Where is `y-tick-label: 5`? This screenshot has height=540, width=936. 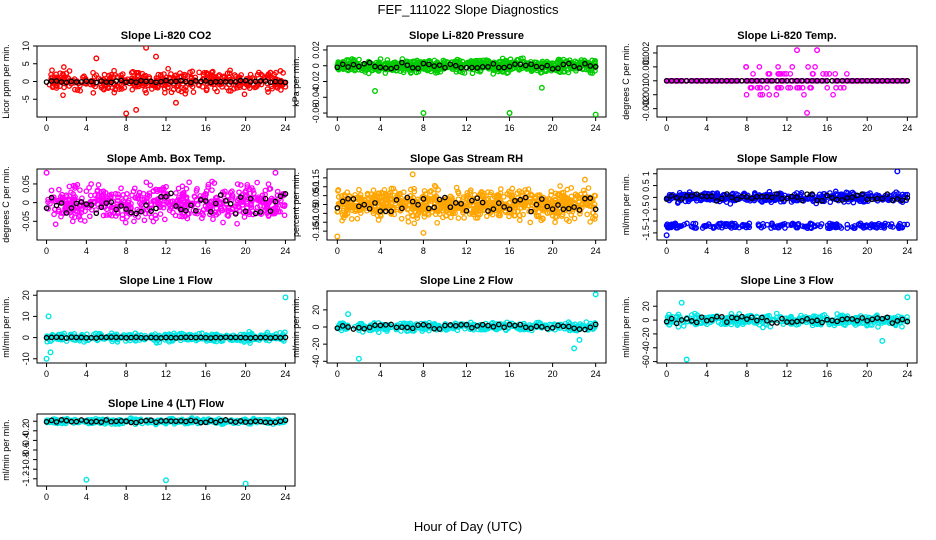 y-tick-label: 5 is located at coordinates (26, 63).